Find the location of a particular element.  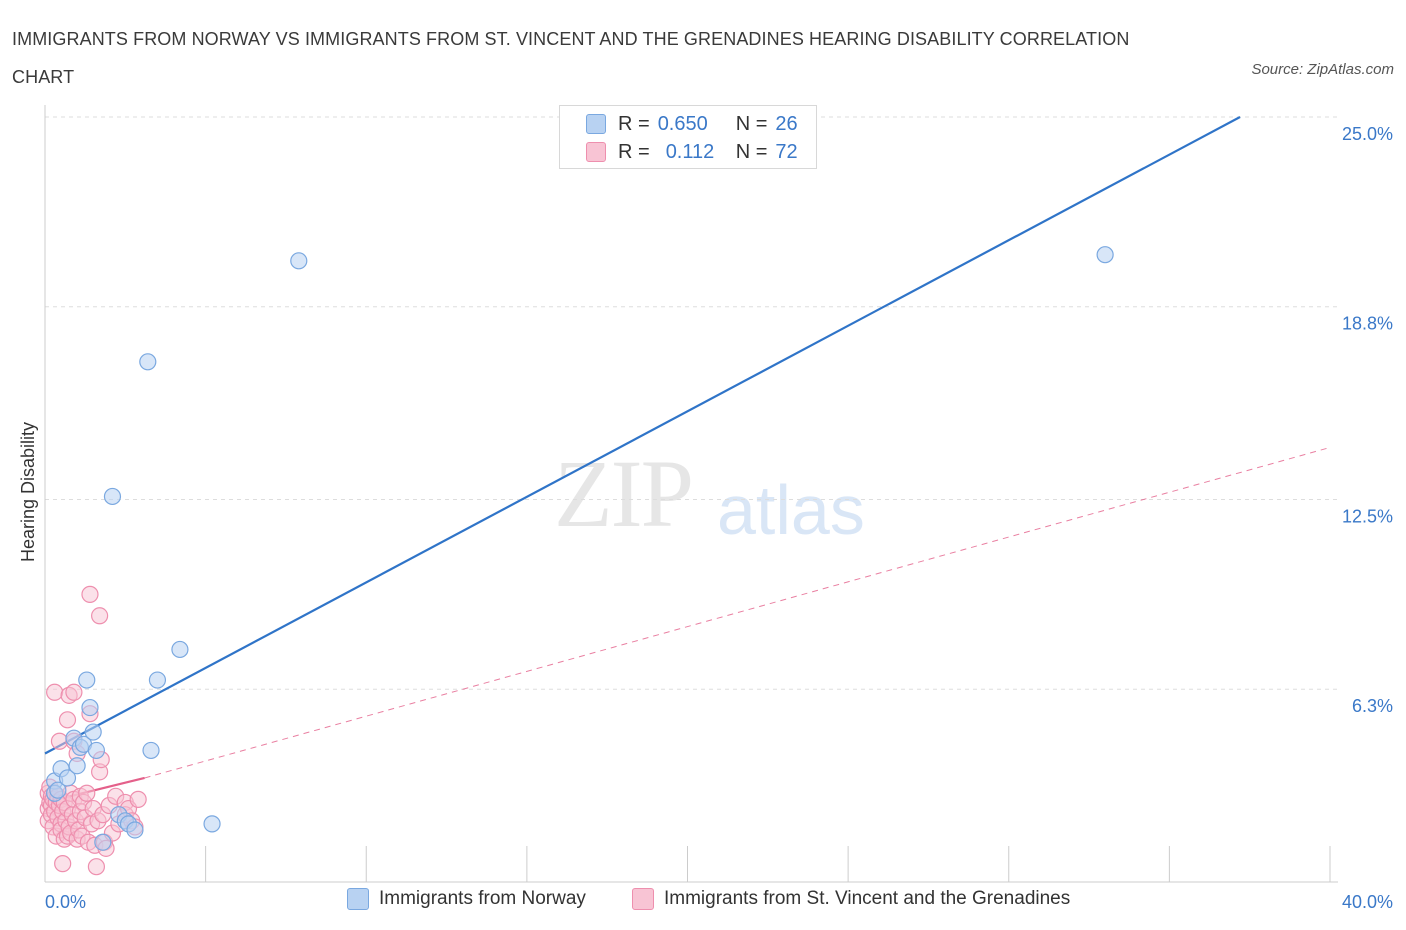

stats-legend: R = 0.650 N = 26 R = 0.112 N = 72 is located at coordinates (688, 137).